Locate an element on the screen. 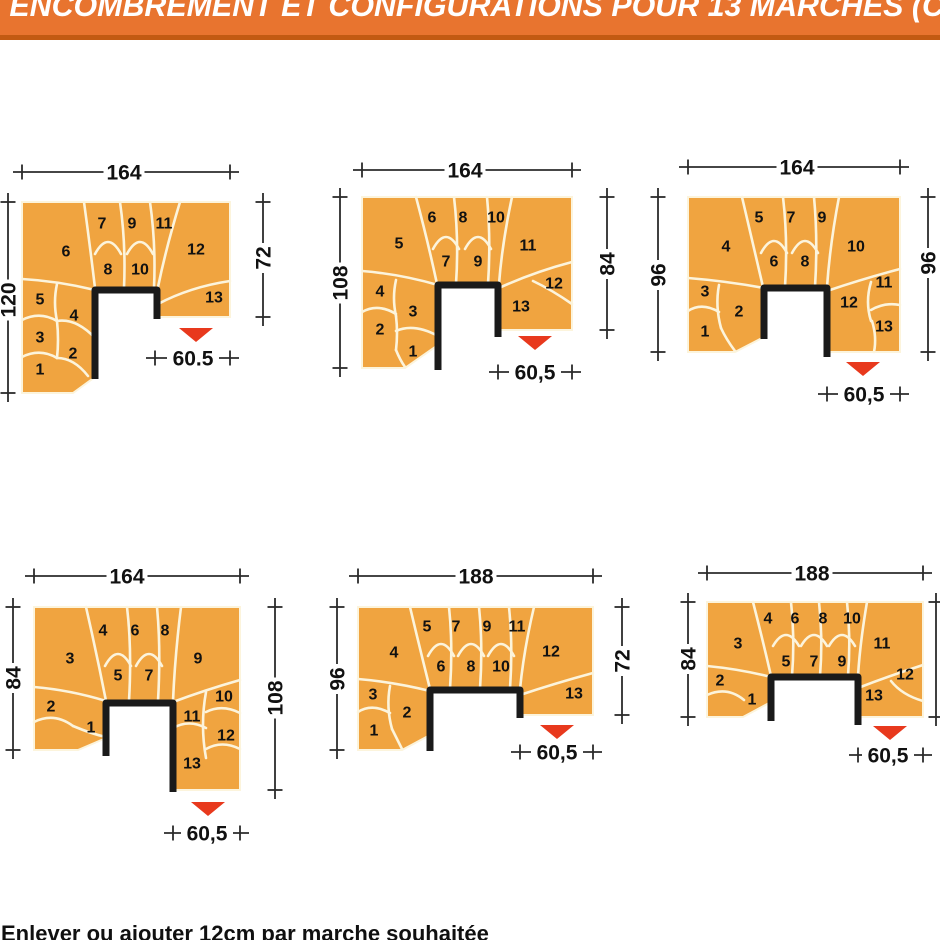 The width and height of the screenshot is (940, 940). dimension-label-group: 188 is located at coordinates (476, 577).